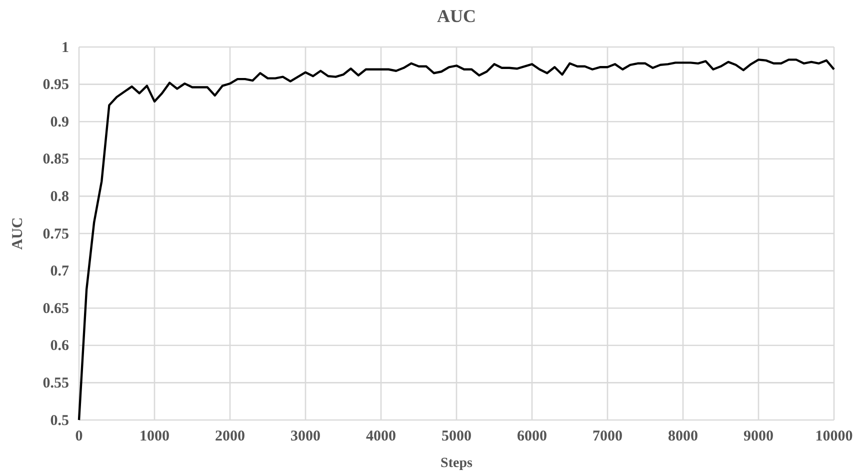 The image size is (859, 475). What do you see at coordinates (683, 436) in the screenshot?
I see `x-tick-label: 8000` at bounding box center [683, 436].